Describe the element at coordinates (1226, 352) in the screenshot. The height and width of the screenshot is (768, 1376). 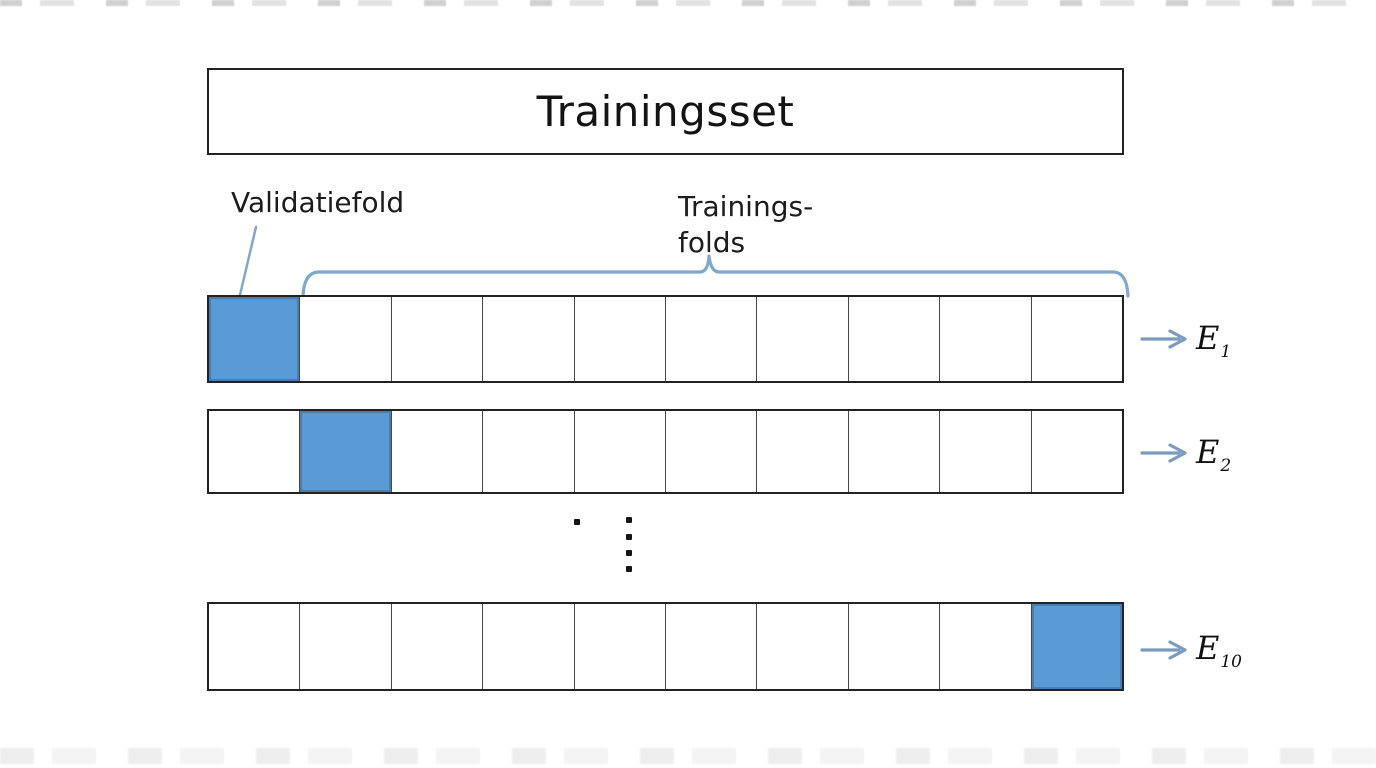
I see `result-subscript: 1` at that location.